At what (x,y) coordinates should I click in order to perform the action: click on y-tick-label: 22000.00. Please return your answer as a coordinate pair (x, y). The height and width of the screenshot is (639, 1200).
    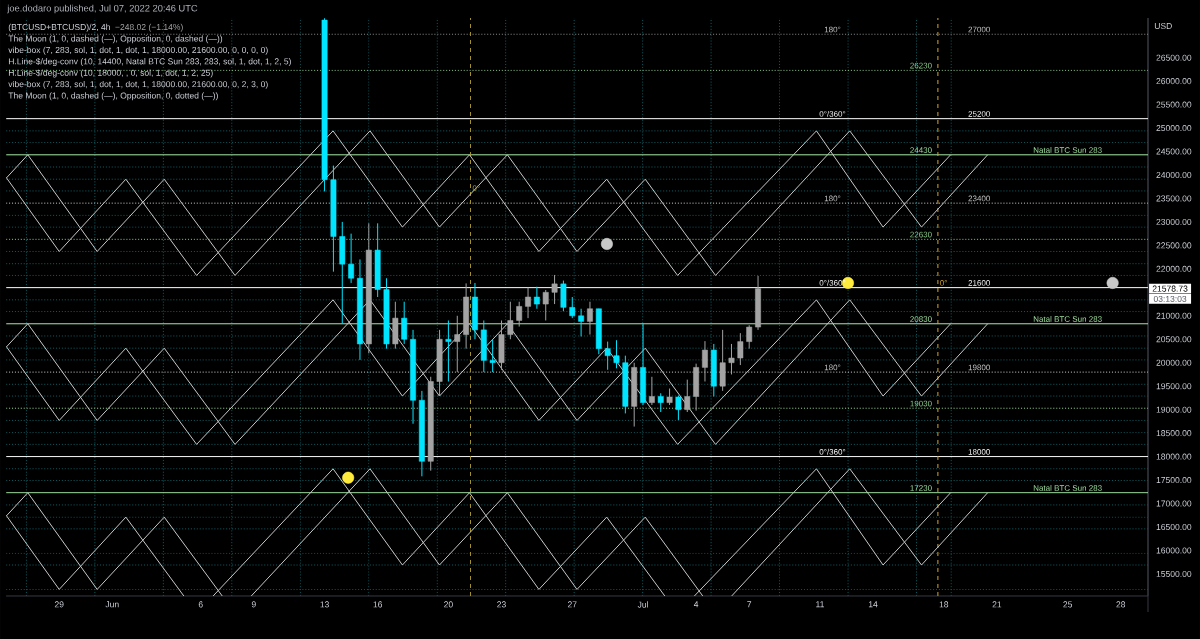
    Looking at the image, I should click on (1174, 268).